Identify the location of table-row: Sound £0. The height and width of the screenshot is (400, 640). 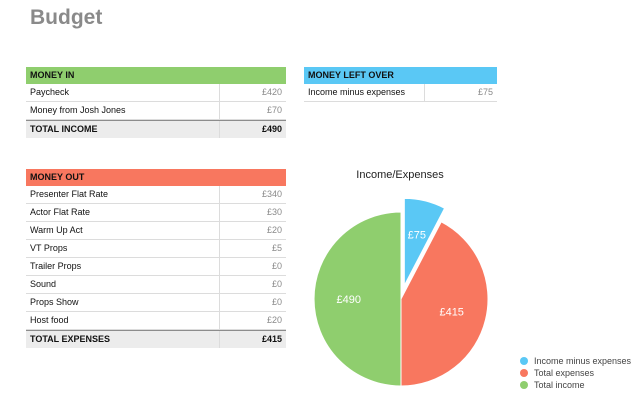
(156, 285).